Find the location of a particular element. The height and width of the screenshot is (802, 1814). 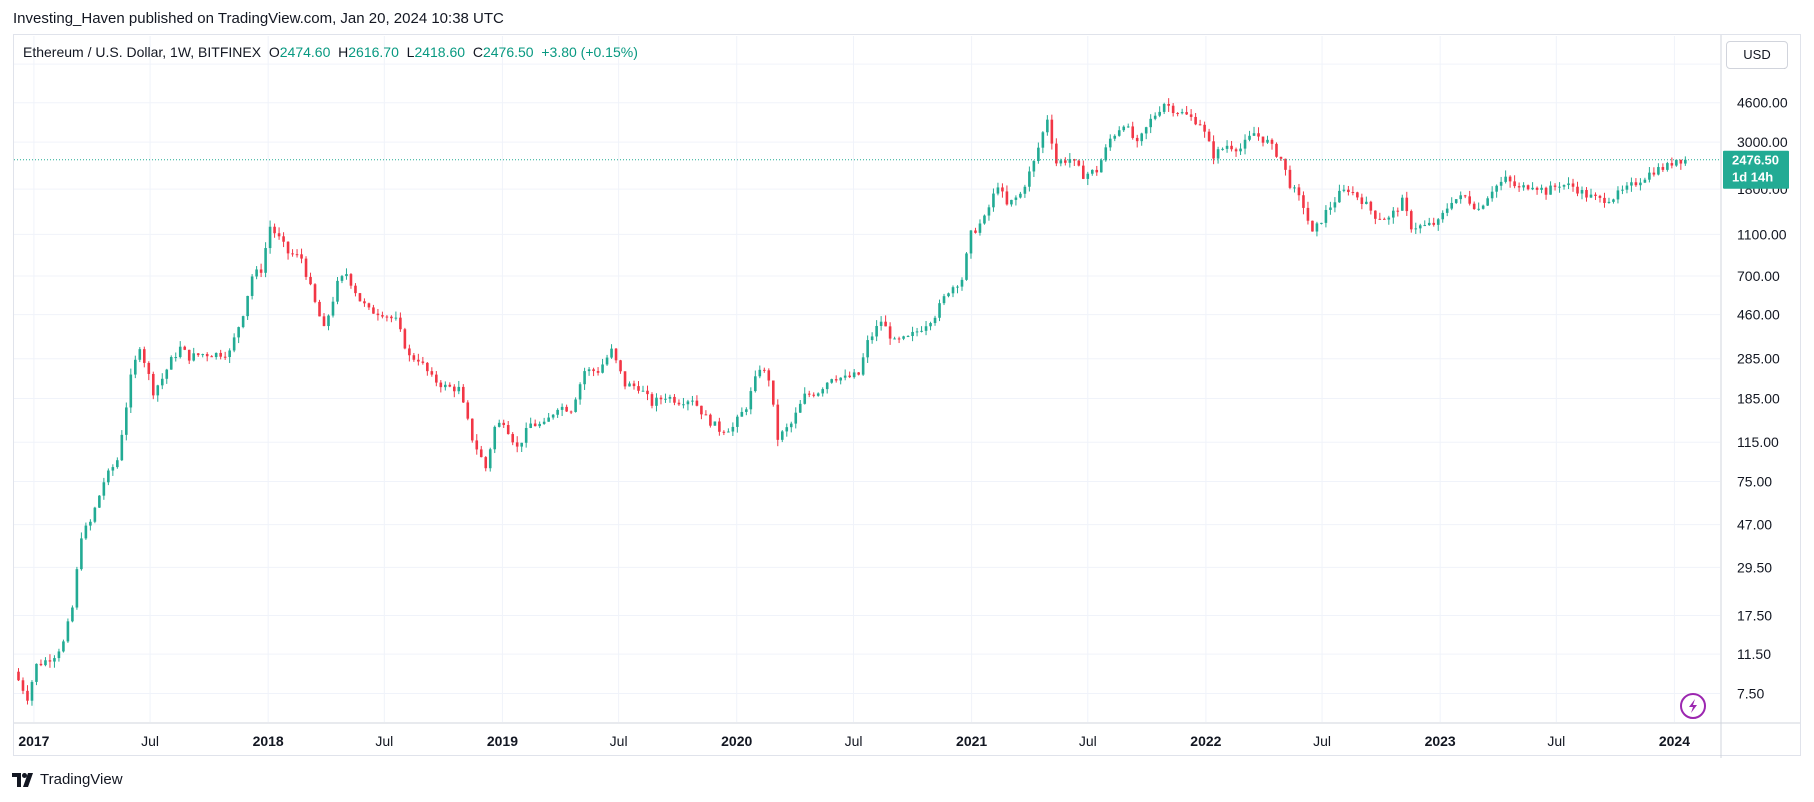

high-label: H is located at coordinates (343, 52).